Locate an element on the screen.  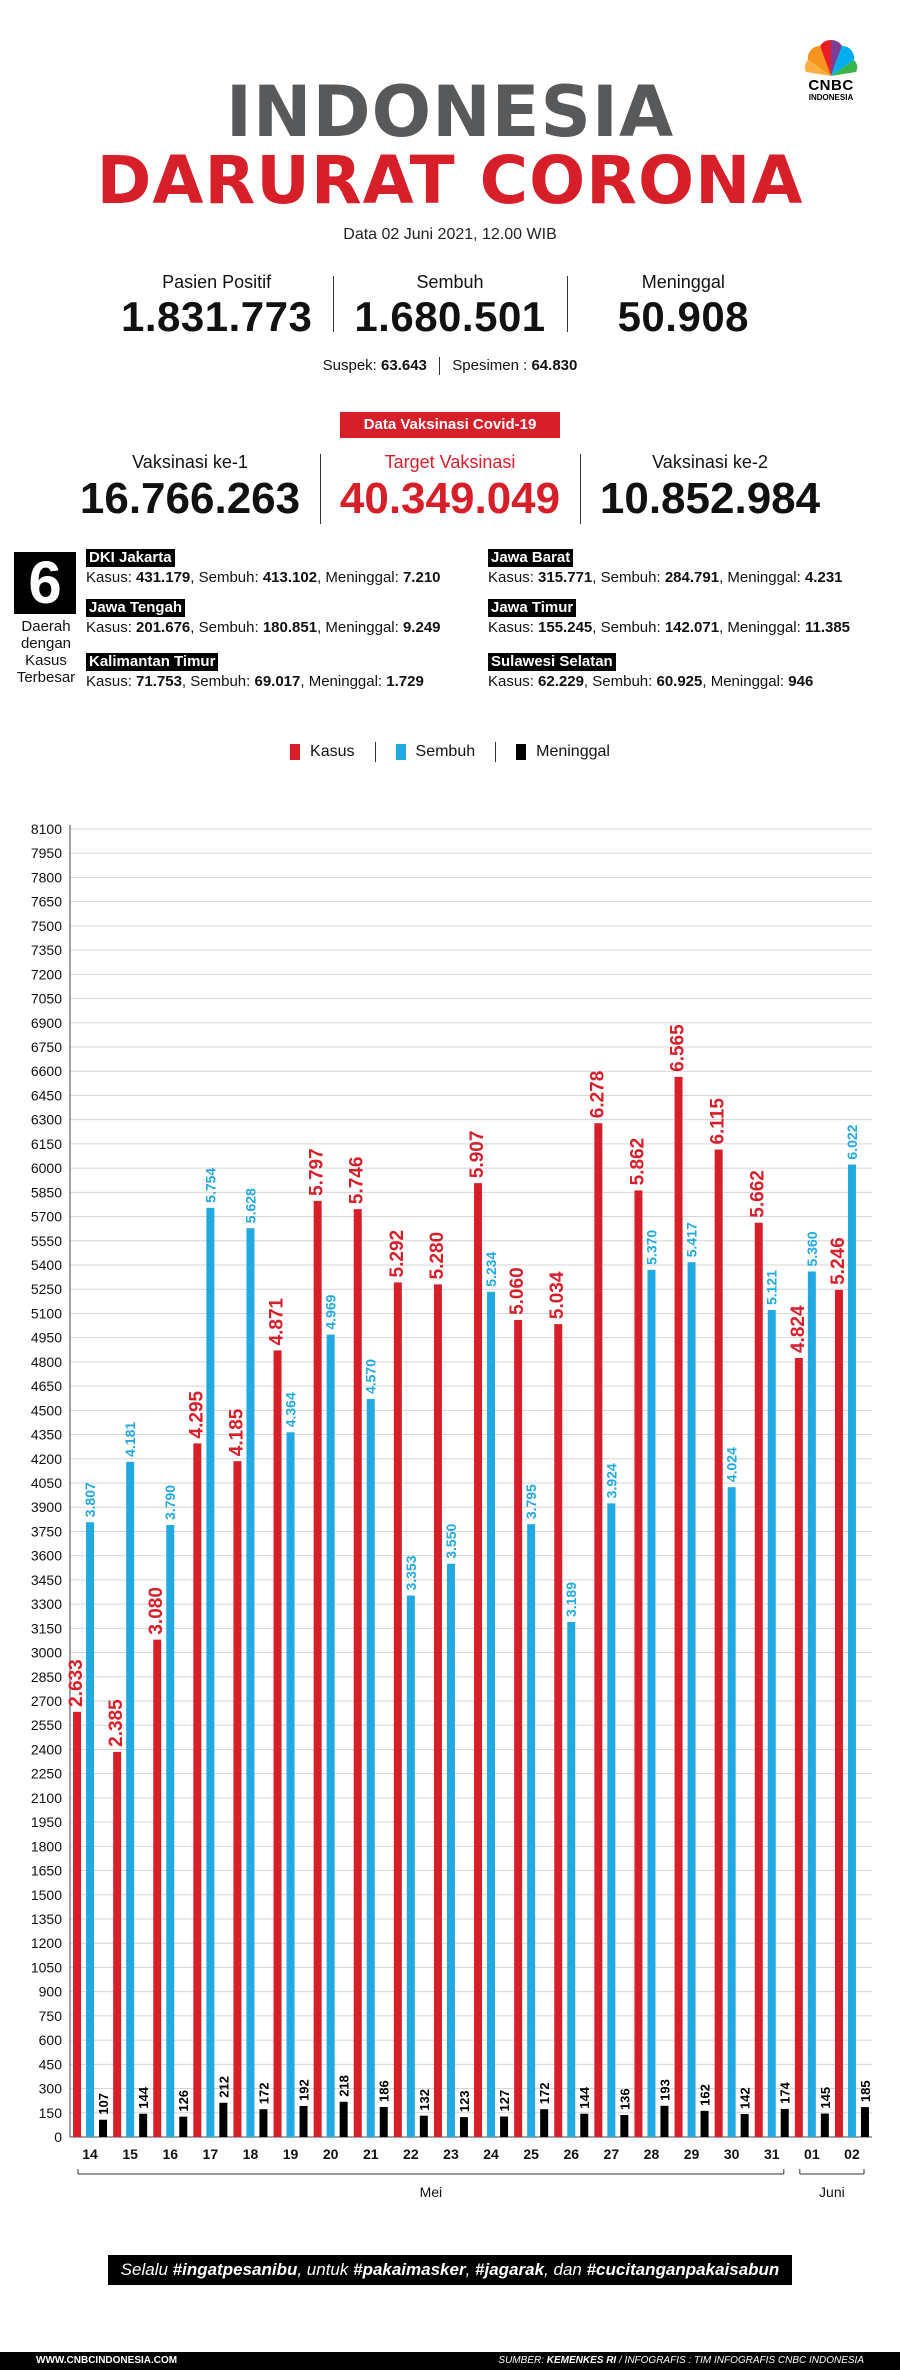
vax-value: 10.852.984 is located at coordinates (710, 498).